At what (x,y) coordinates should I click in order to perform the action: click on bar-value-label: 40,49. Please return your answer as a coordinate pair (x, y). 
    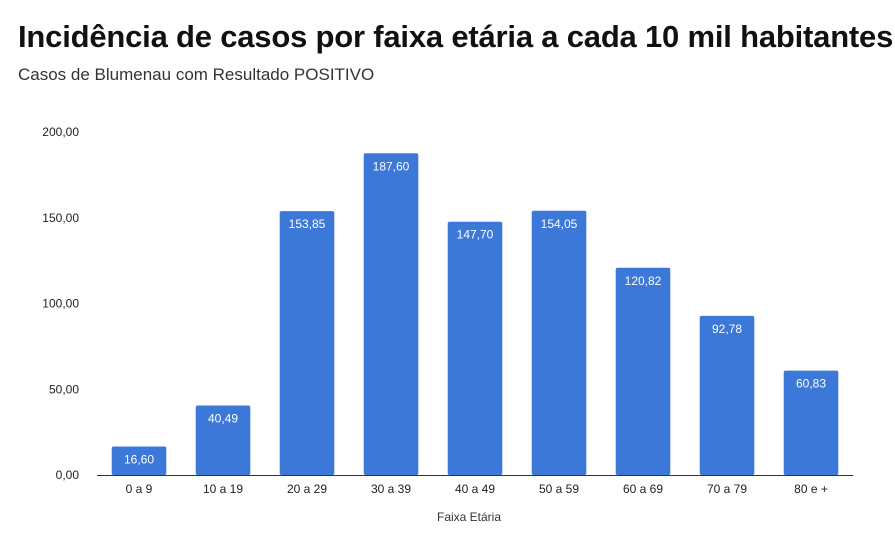
    Looking at the image, I should click on (223, 419).